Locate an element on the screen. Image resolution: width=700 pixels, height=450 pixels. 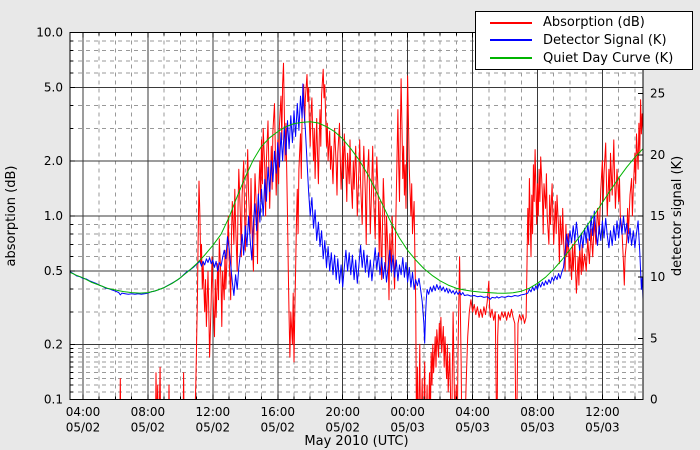
legend-item-quiet-day-curve: Quiet Day Curve (K) is located at coordinates (584, 58).